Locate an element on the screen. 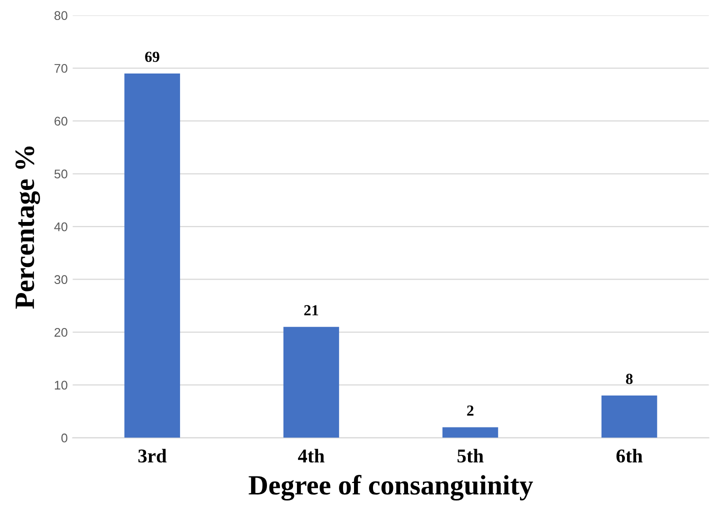  y-tick-label: 20 is located at coordinates (61, 332).